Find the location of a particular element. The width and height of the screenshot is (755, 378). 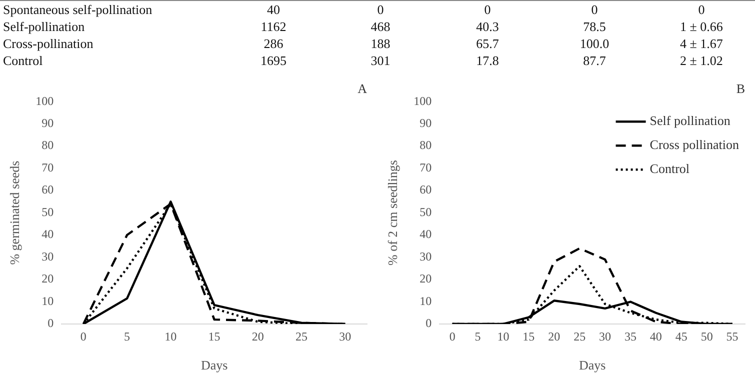

legend-label: Cross pollination is located at coordinates (695, 144).